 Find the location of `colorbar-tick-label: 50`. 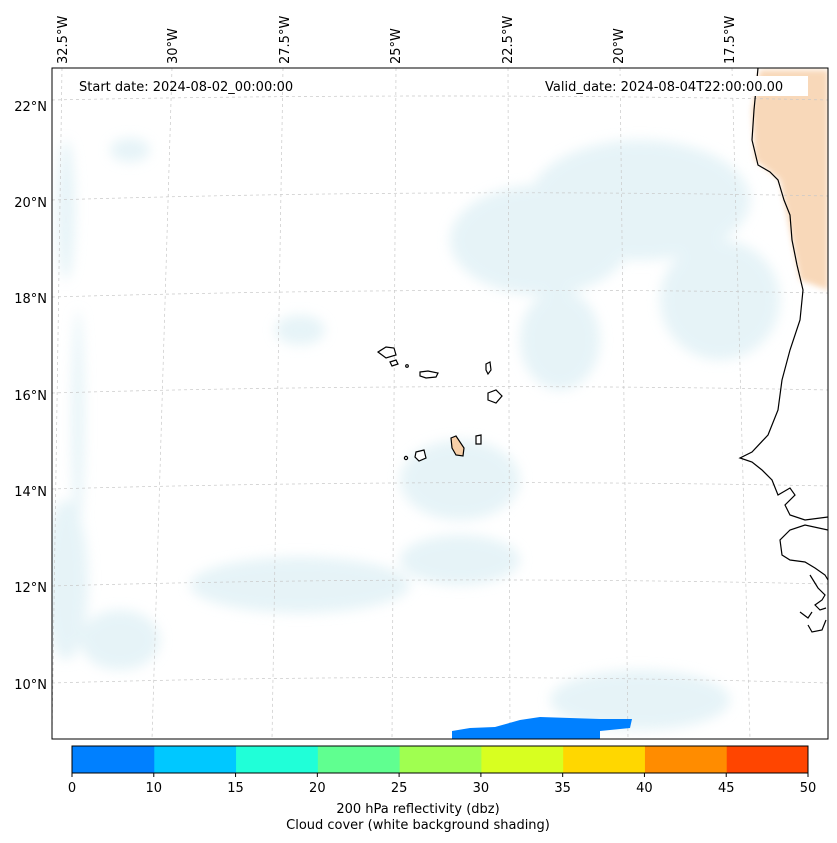

colorbar-tick-label: 50 is located at coordinates (808, 788).